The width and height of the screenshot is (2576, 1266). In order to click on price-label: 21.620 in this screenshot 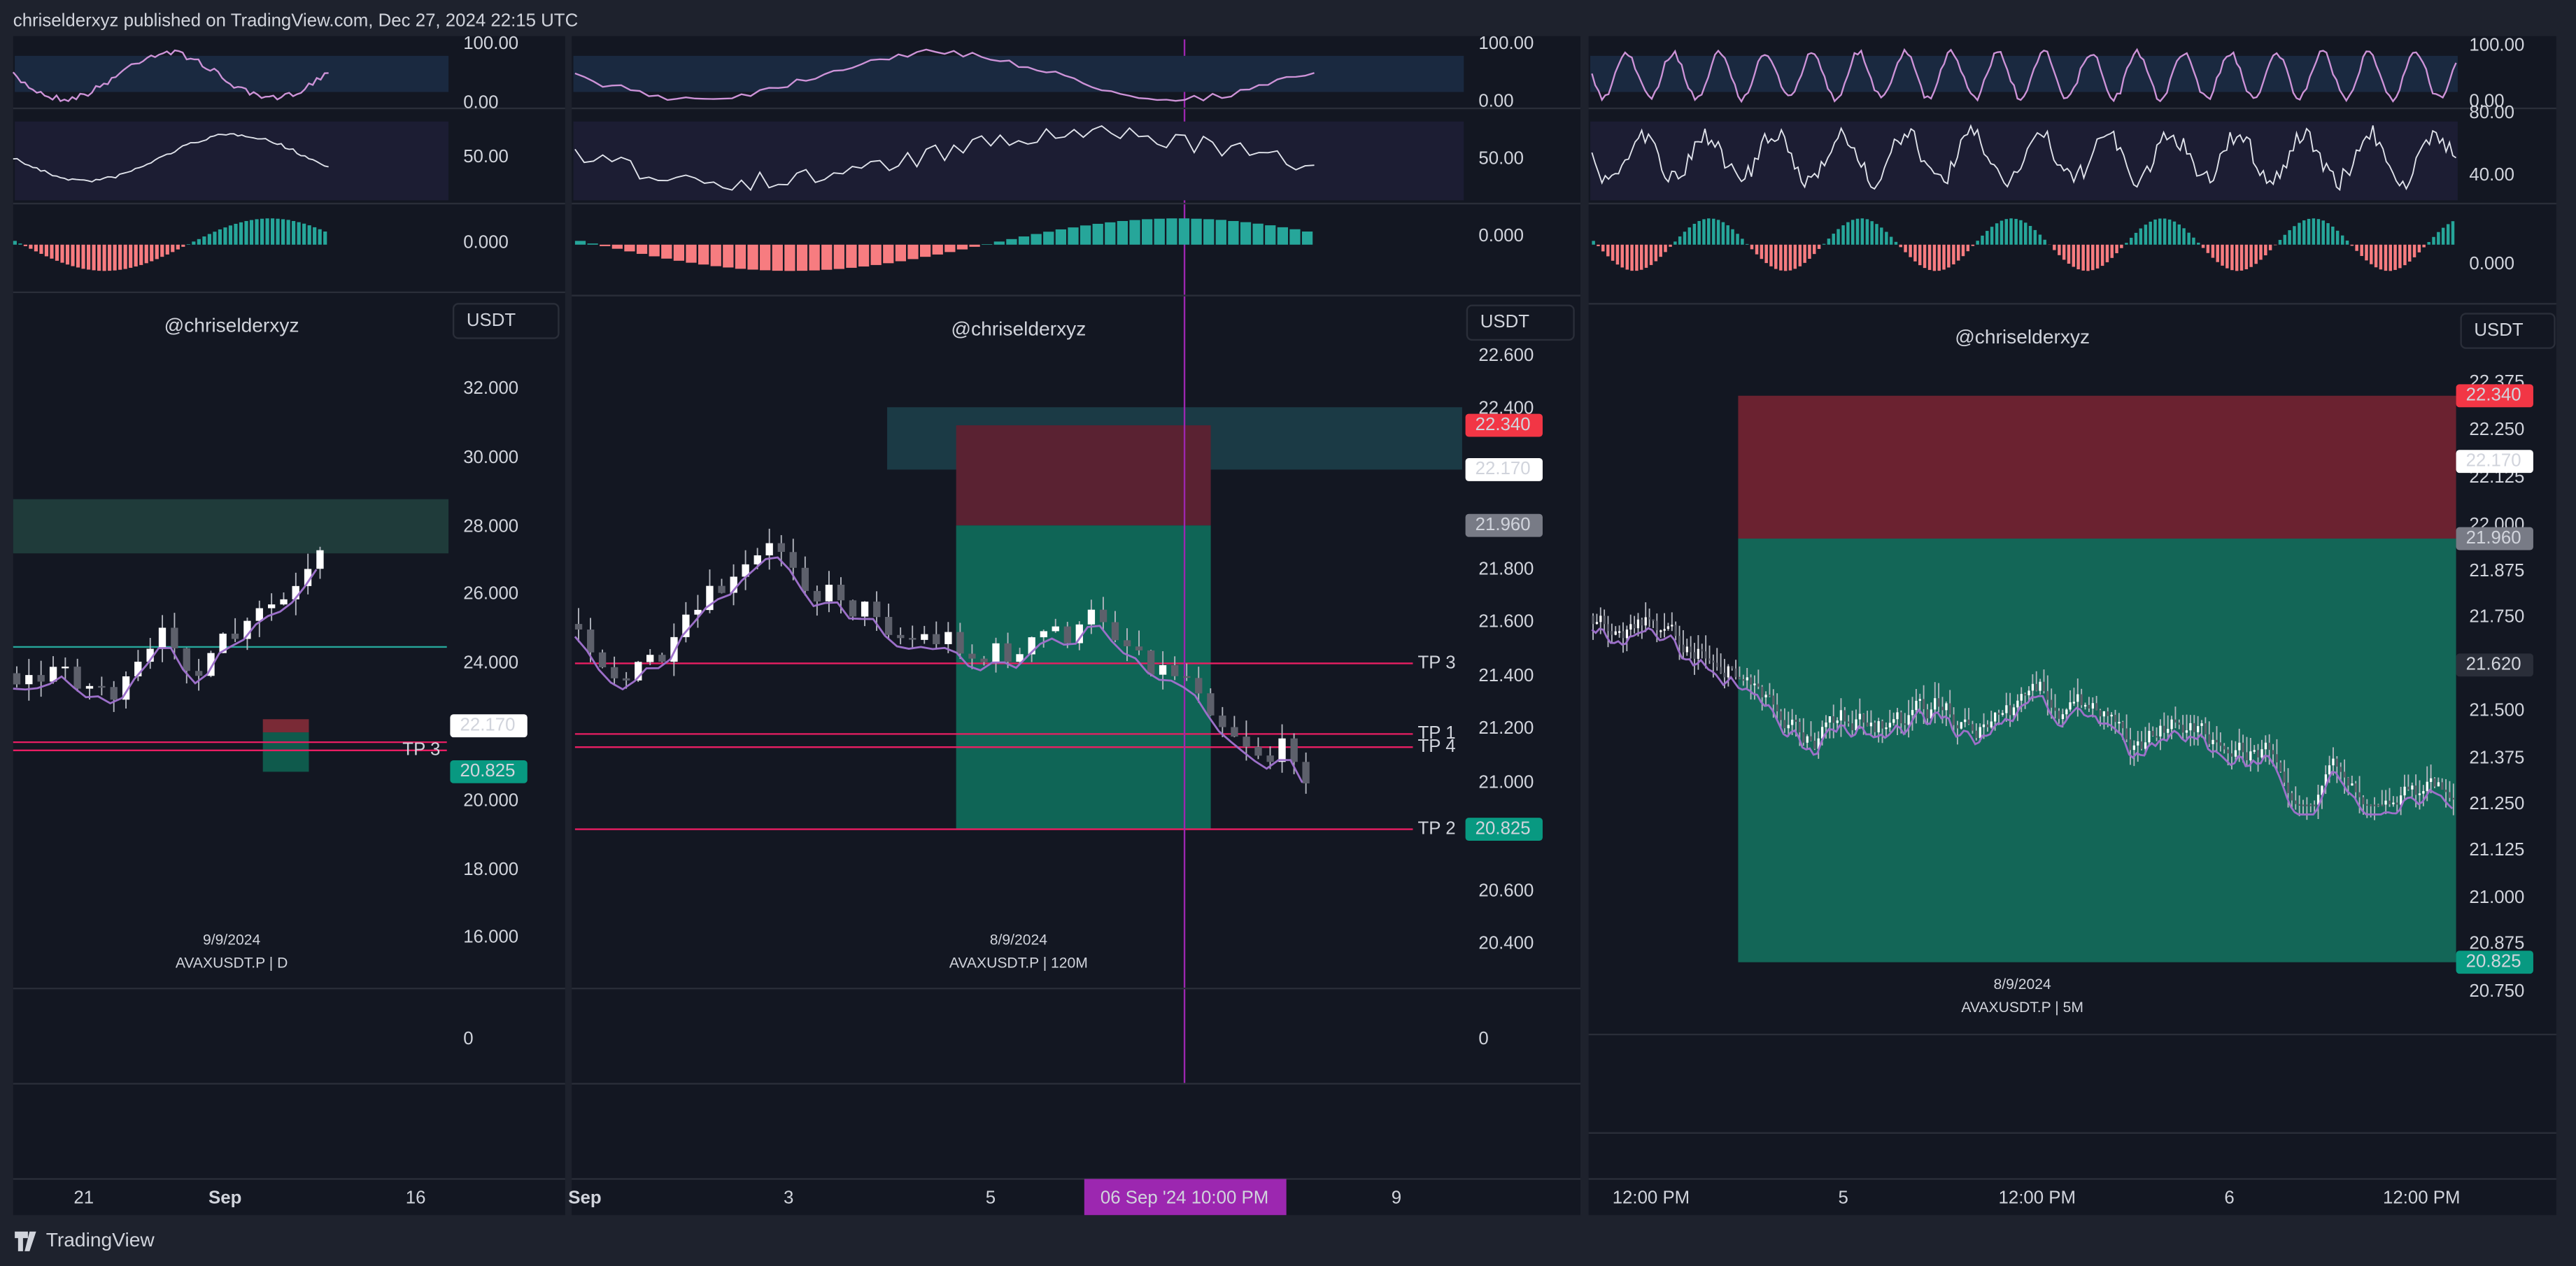, I will do `click(2493, 664)`.